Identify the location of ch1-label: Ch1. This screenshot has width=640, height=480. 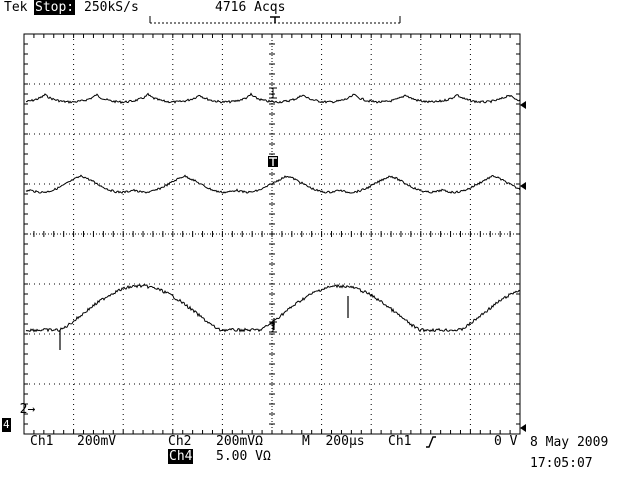
(42, 441).